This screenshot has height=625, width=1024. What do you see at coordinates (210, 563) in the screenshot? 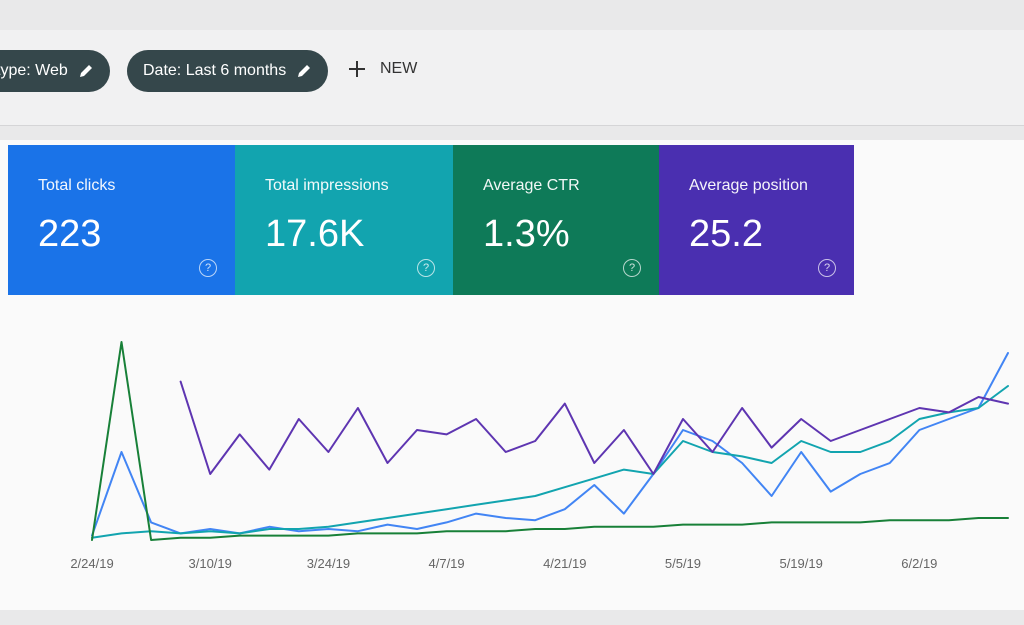
I see `x-tick-label: 3/10/19` at bounding box center [210, 563].